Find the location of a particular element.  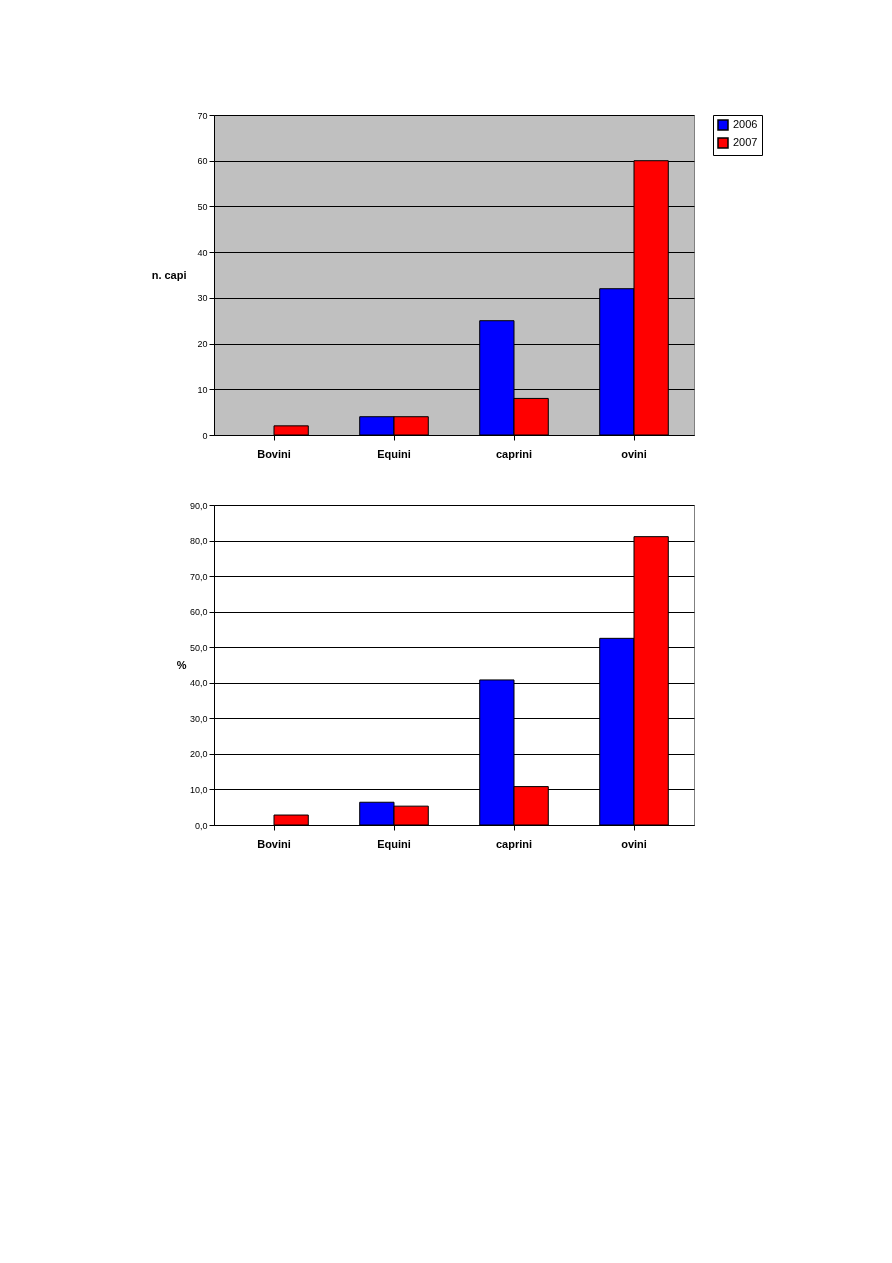

y-tick-label: 20,0 is located at coordinates (198, 754).